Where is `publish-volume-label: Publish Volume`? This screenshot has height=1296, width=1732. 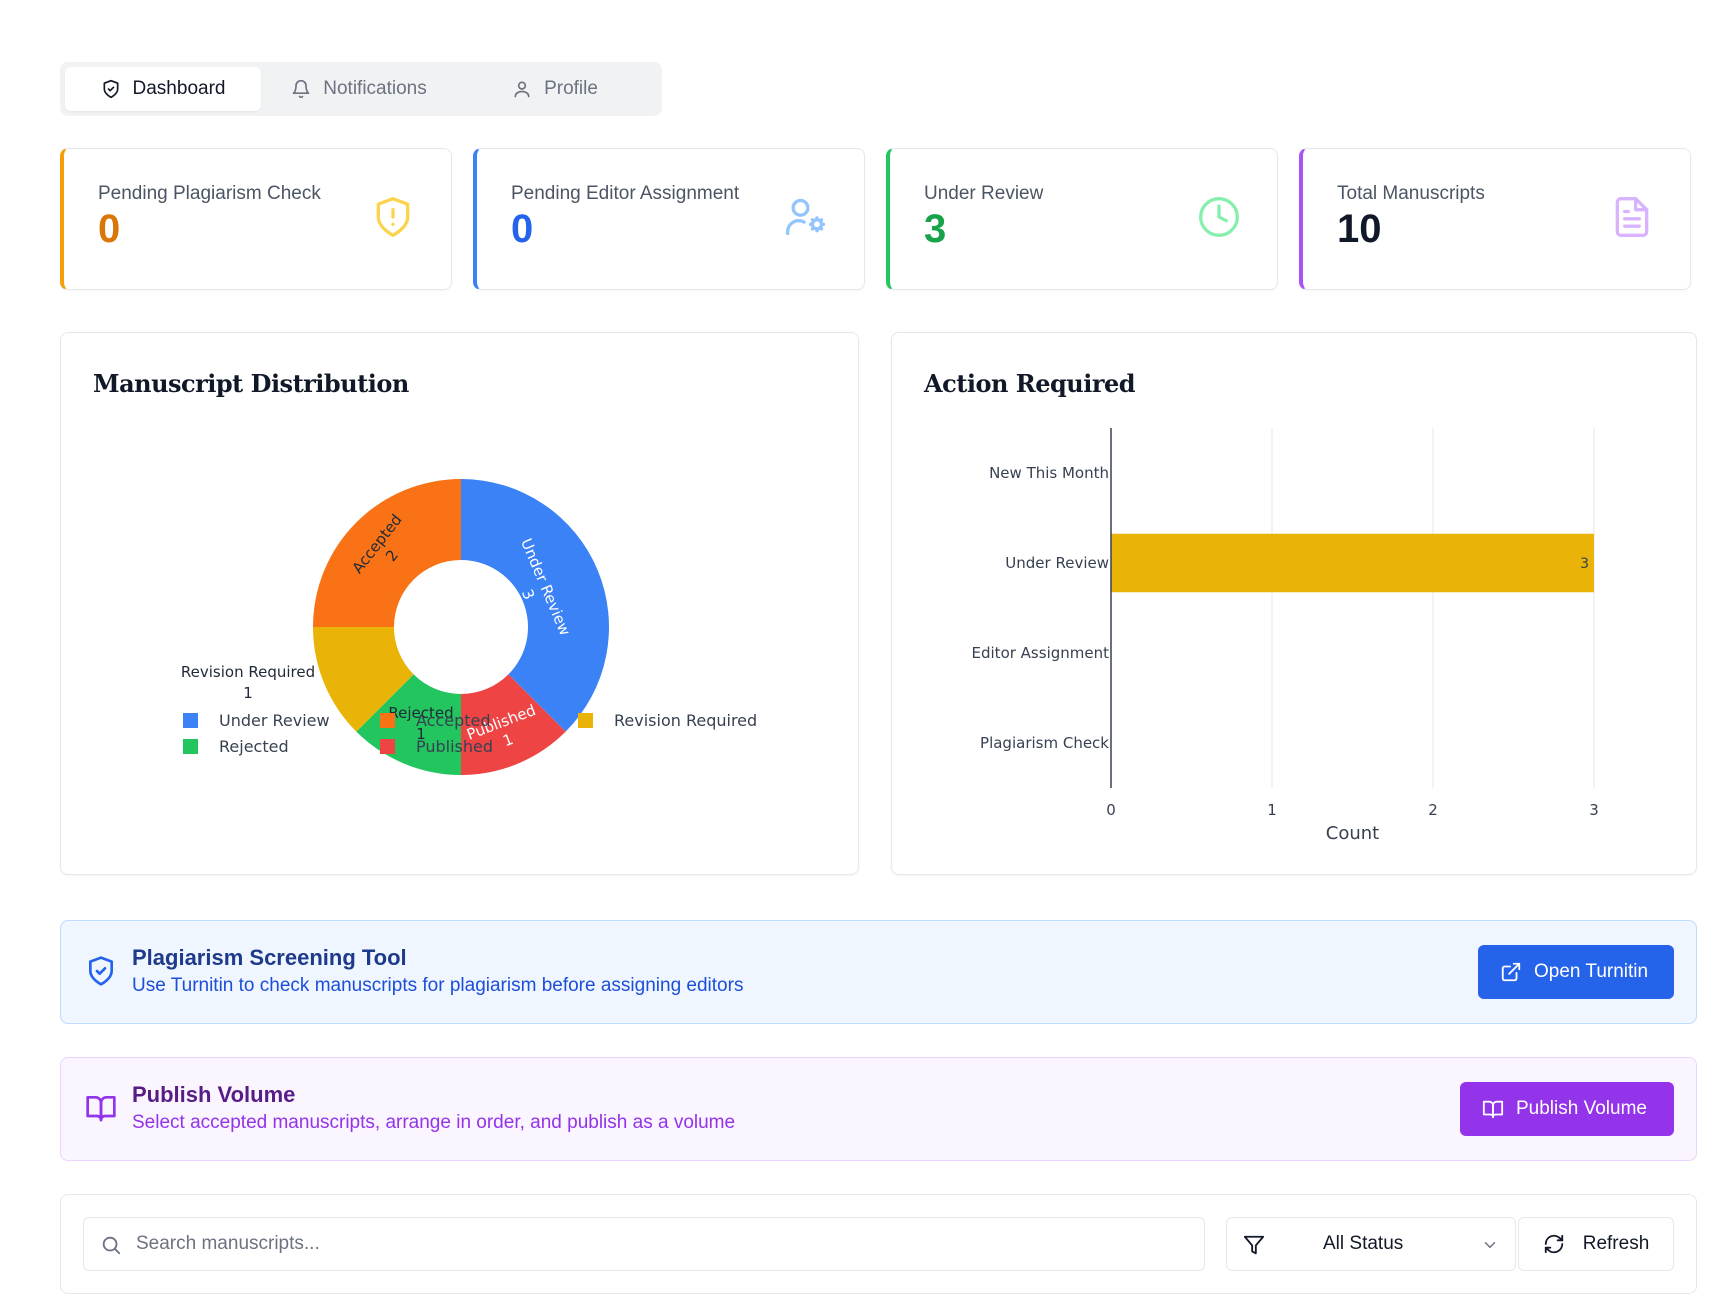 publish-volume-label: Publish Volume is located at coordinates (1581, 1108).